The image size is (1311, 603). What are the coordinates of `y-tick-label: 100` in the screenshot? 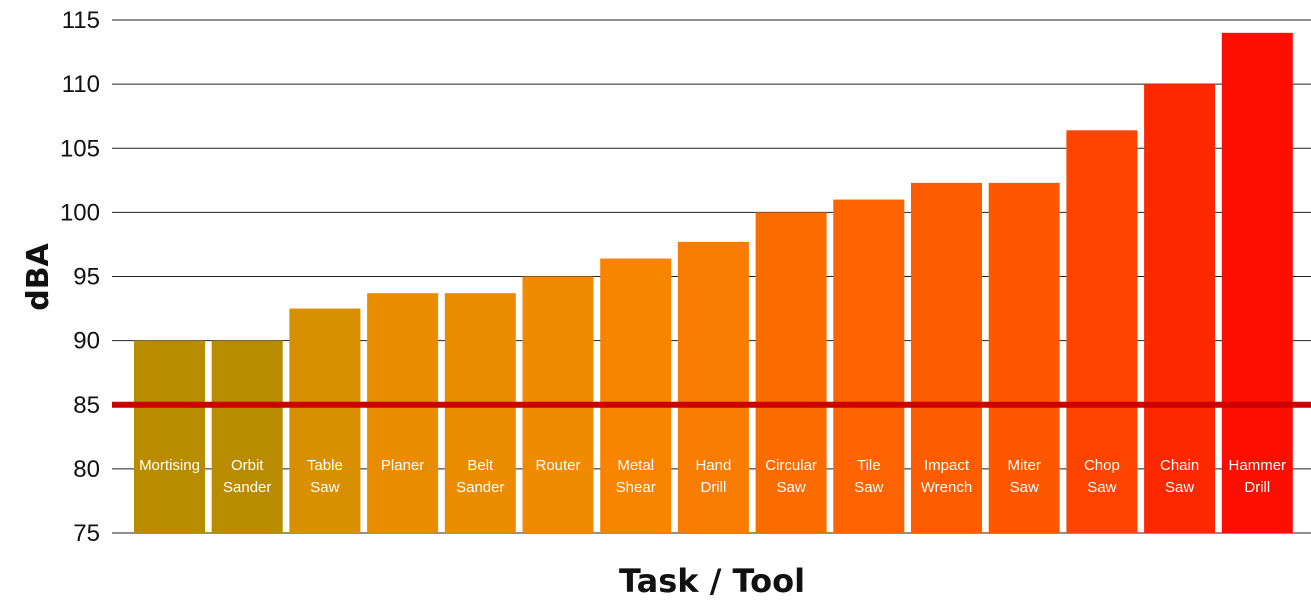 It's located at (80, 212).